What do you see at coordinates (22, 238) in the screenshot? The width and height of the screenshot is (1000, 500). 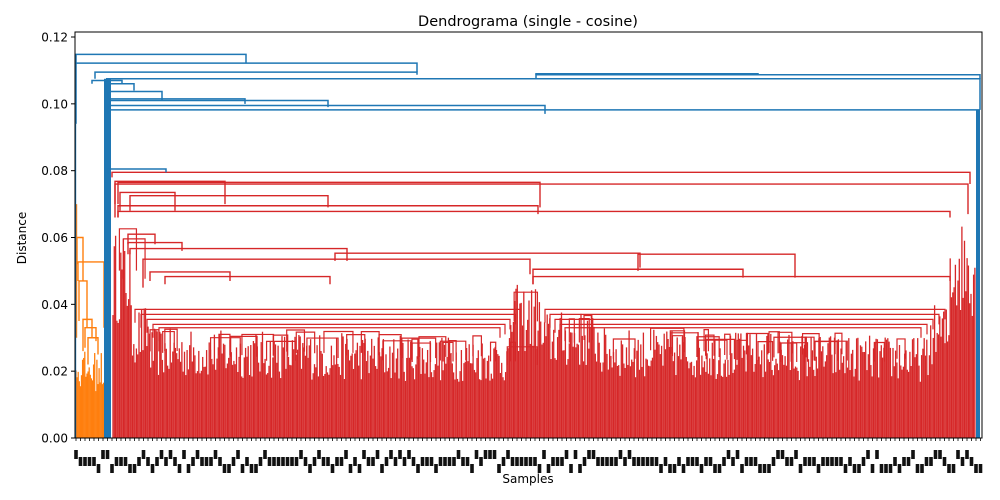 I see `y-axis-label: Distance` at bounding box center [22, 238].